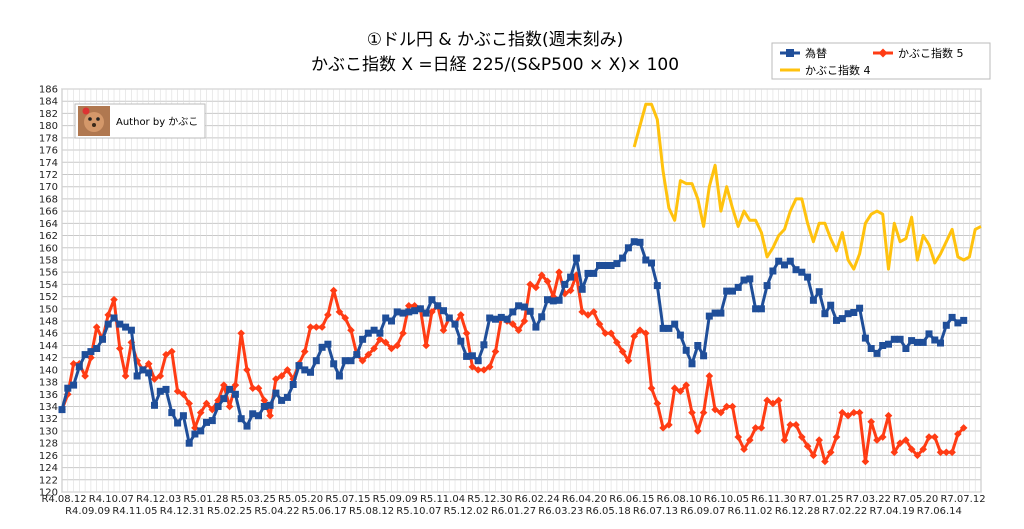  I want to click on x-tick-label: R7.03.22, so click(868, 499).